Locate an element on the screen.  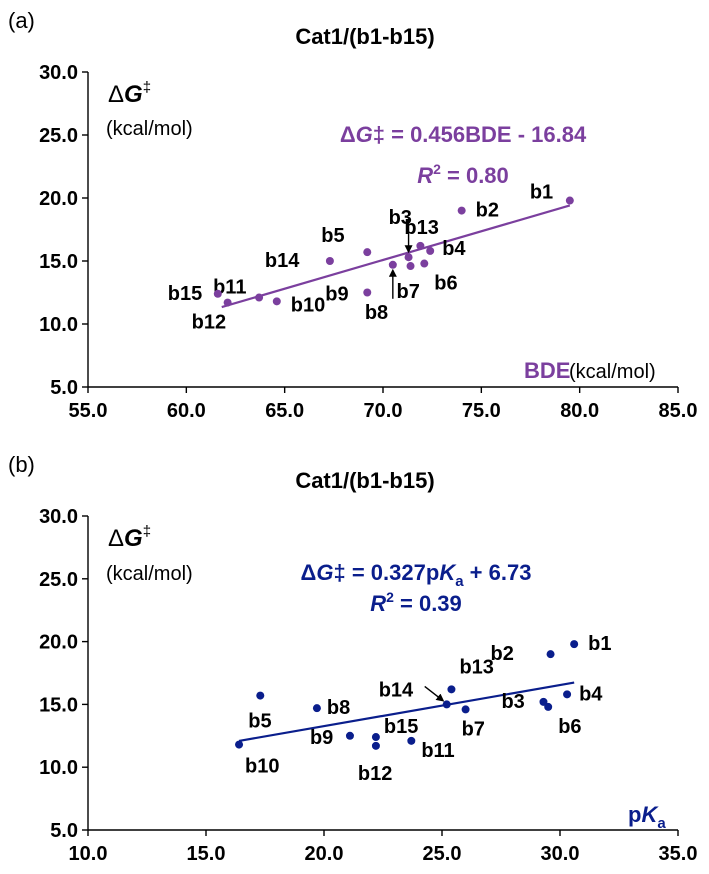
panel-letter: (b) is located at coordinates (21, 464).